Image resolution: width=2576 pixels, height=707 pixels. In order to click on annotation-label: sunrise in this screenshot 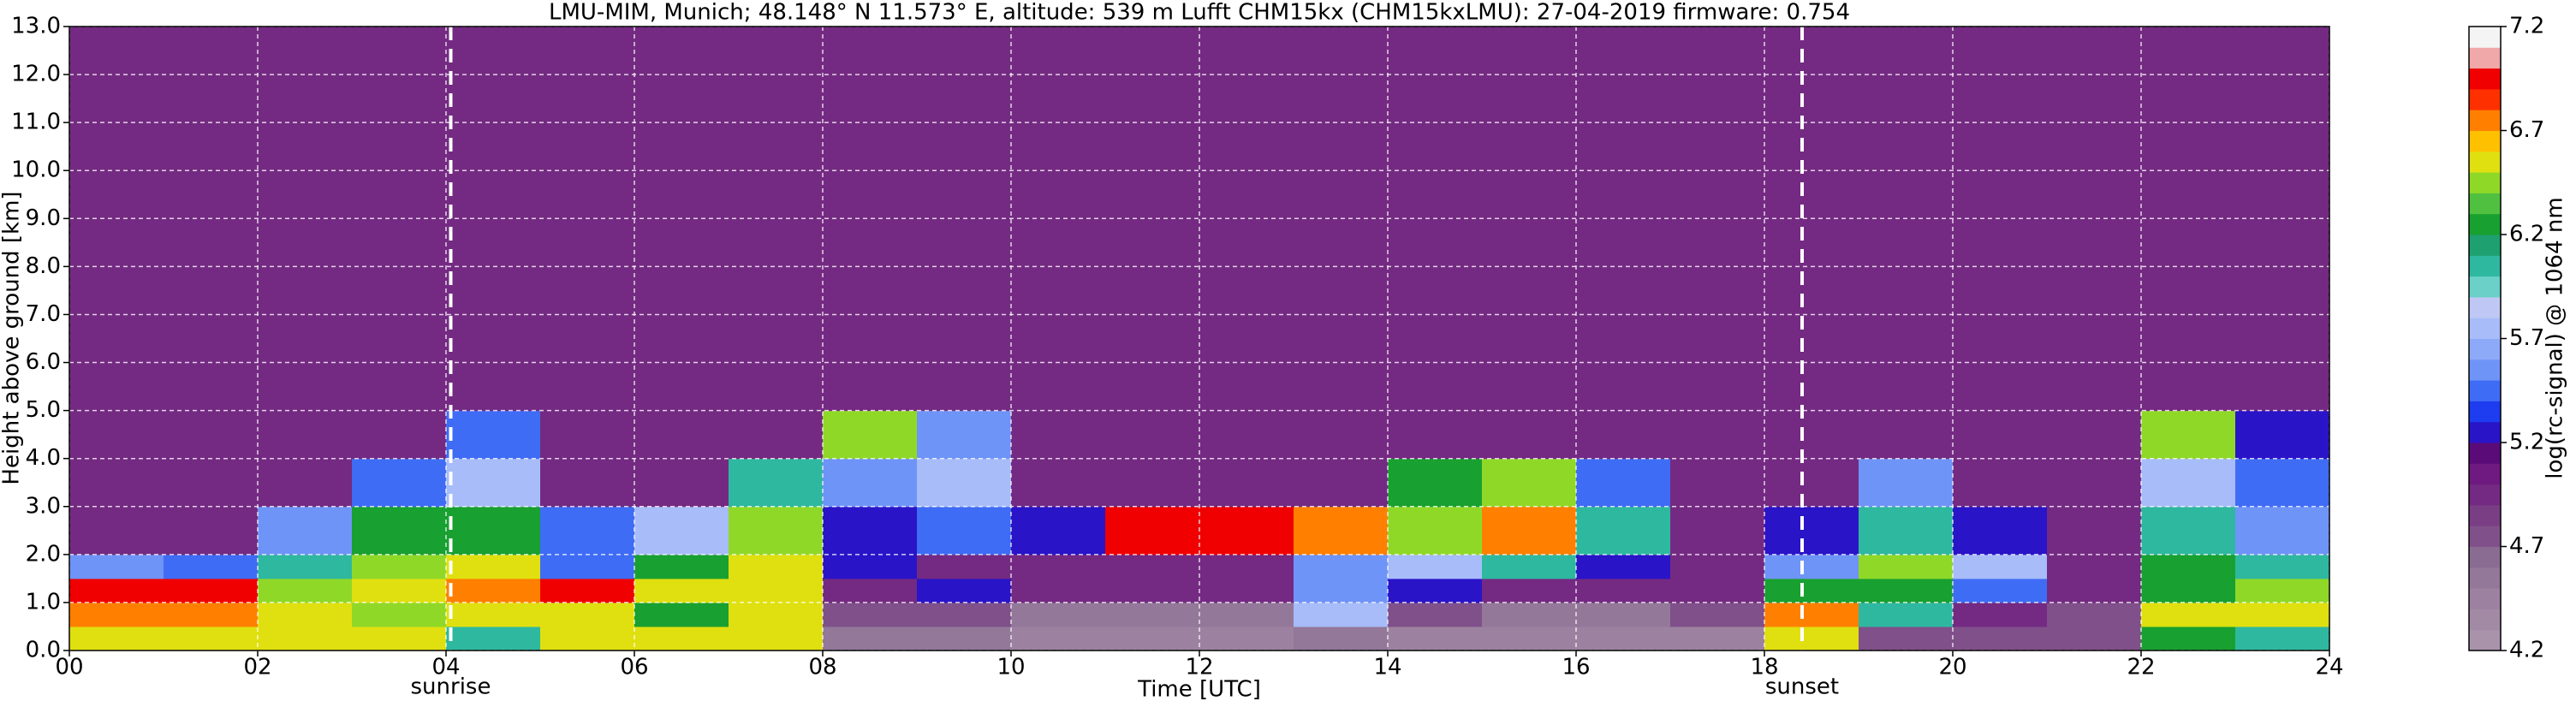, I will do `click(451, 687)`.